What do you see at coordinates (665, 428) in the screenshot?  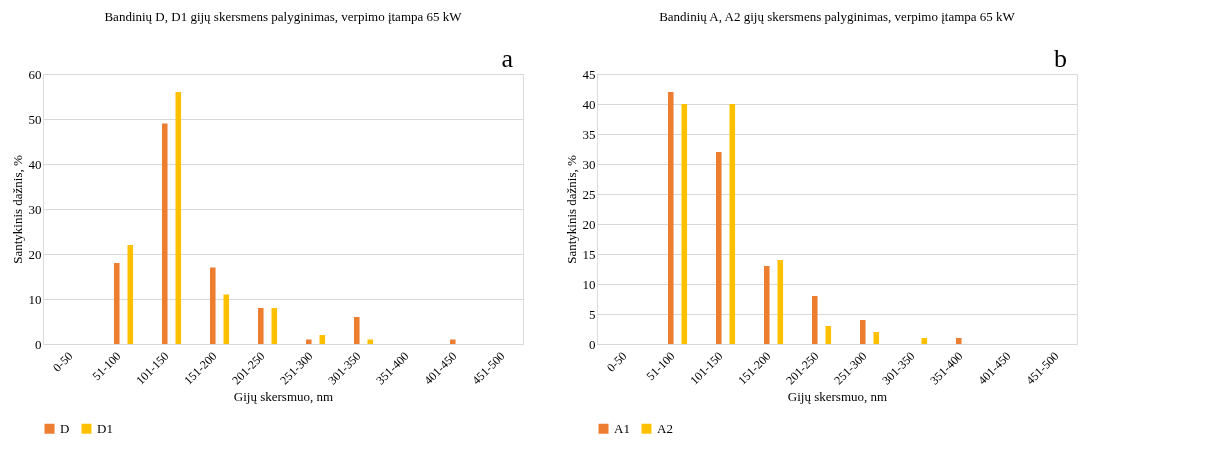 I see `legend-label: A2` at bounding box center [665, 428].